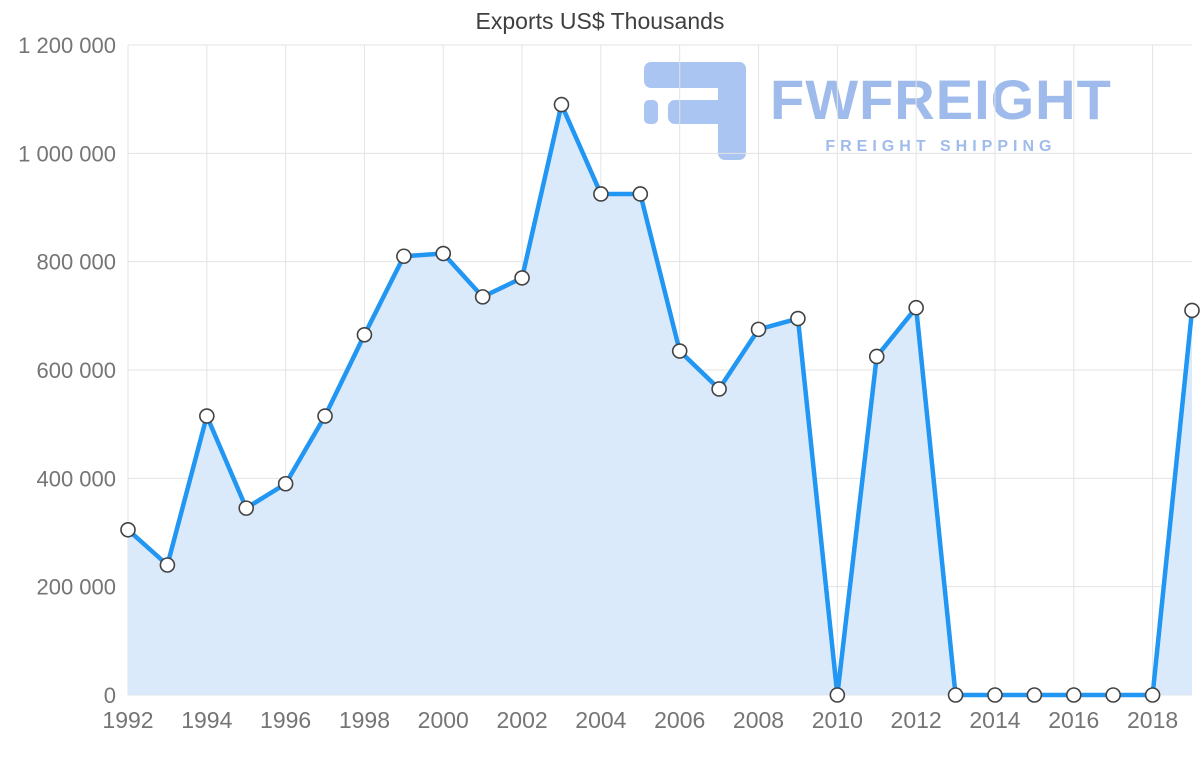 The height and width of the screenshot is (763, 1200). I want to click on data-point-2005, so click(640, 194).